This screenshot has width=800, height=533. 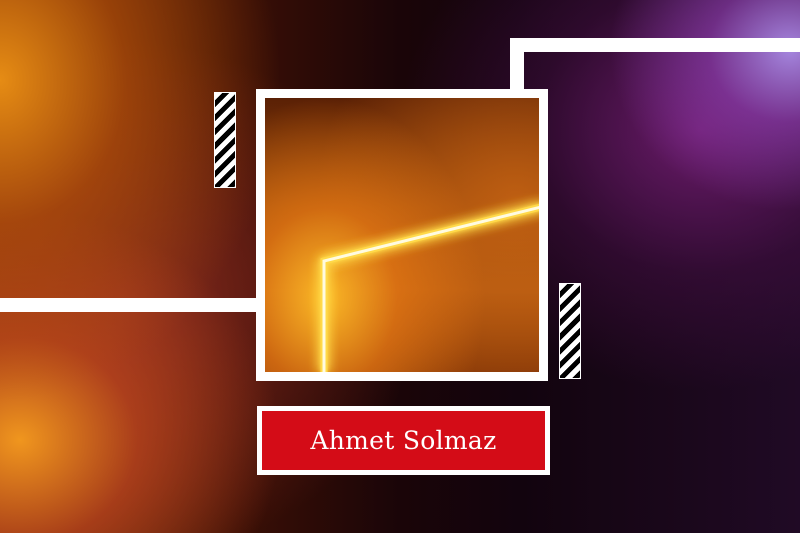 I want to click on neon-line-image, so click(x=429, y=287).